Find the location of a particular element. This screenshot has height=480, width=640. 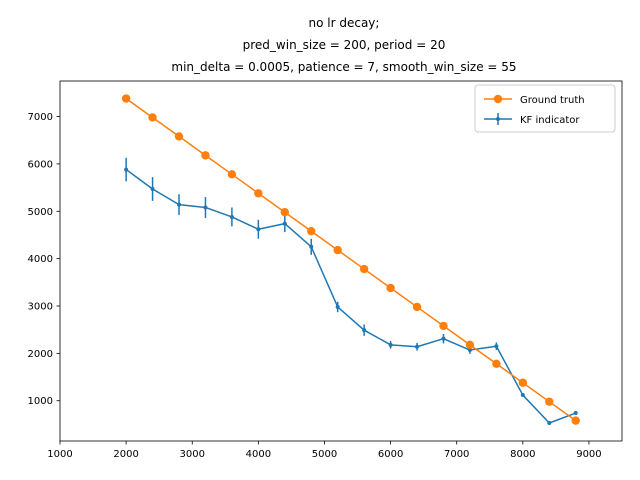

legend-ground-truth-marker is located at coordinates (498, 99).